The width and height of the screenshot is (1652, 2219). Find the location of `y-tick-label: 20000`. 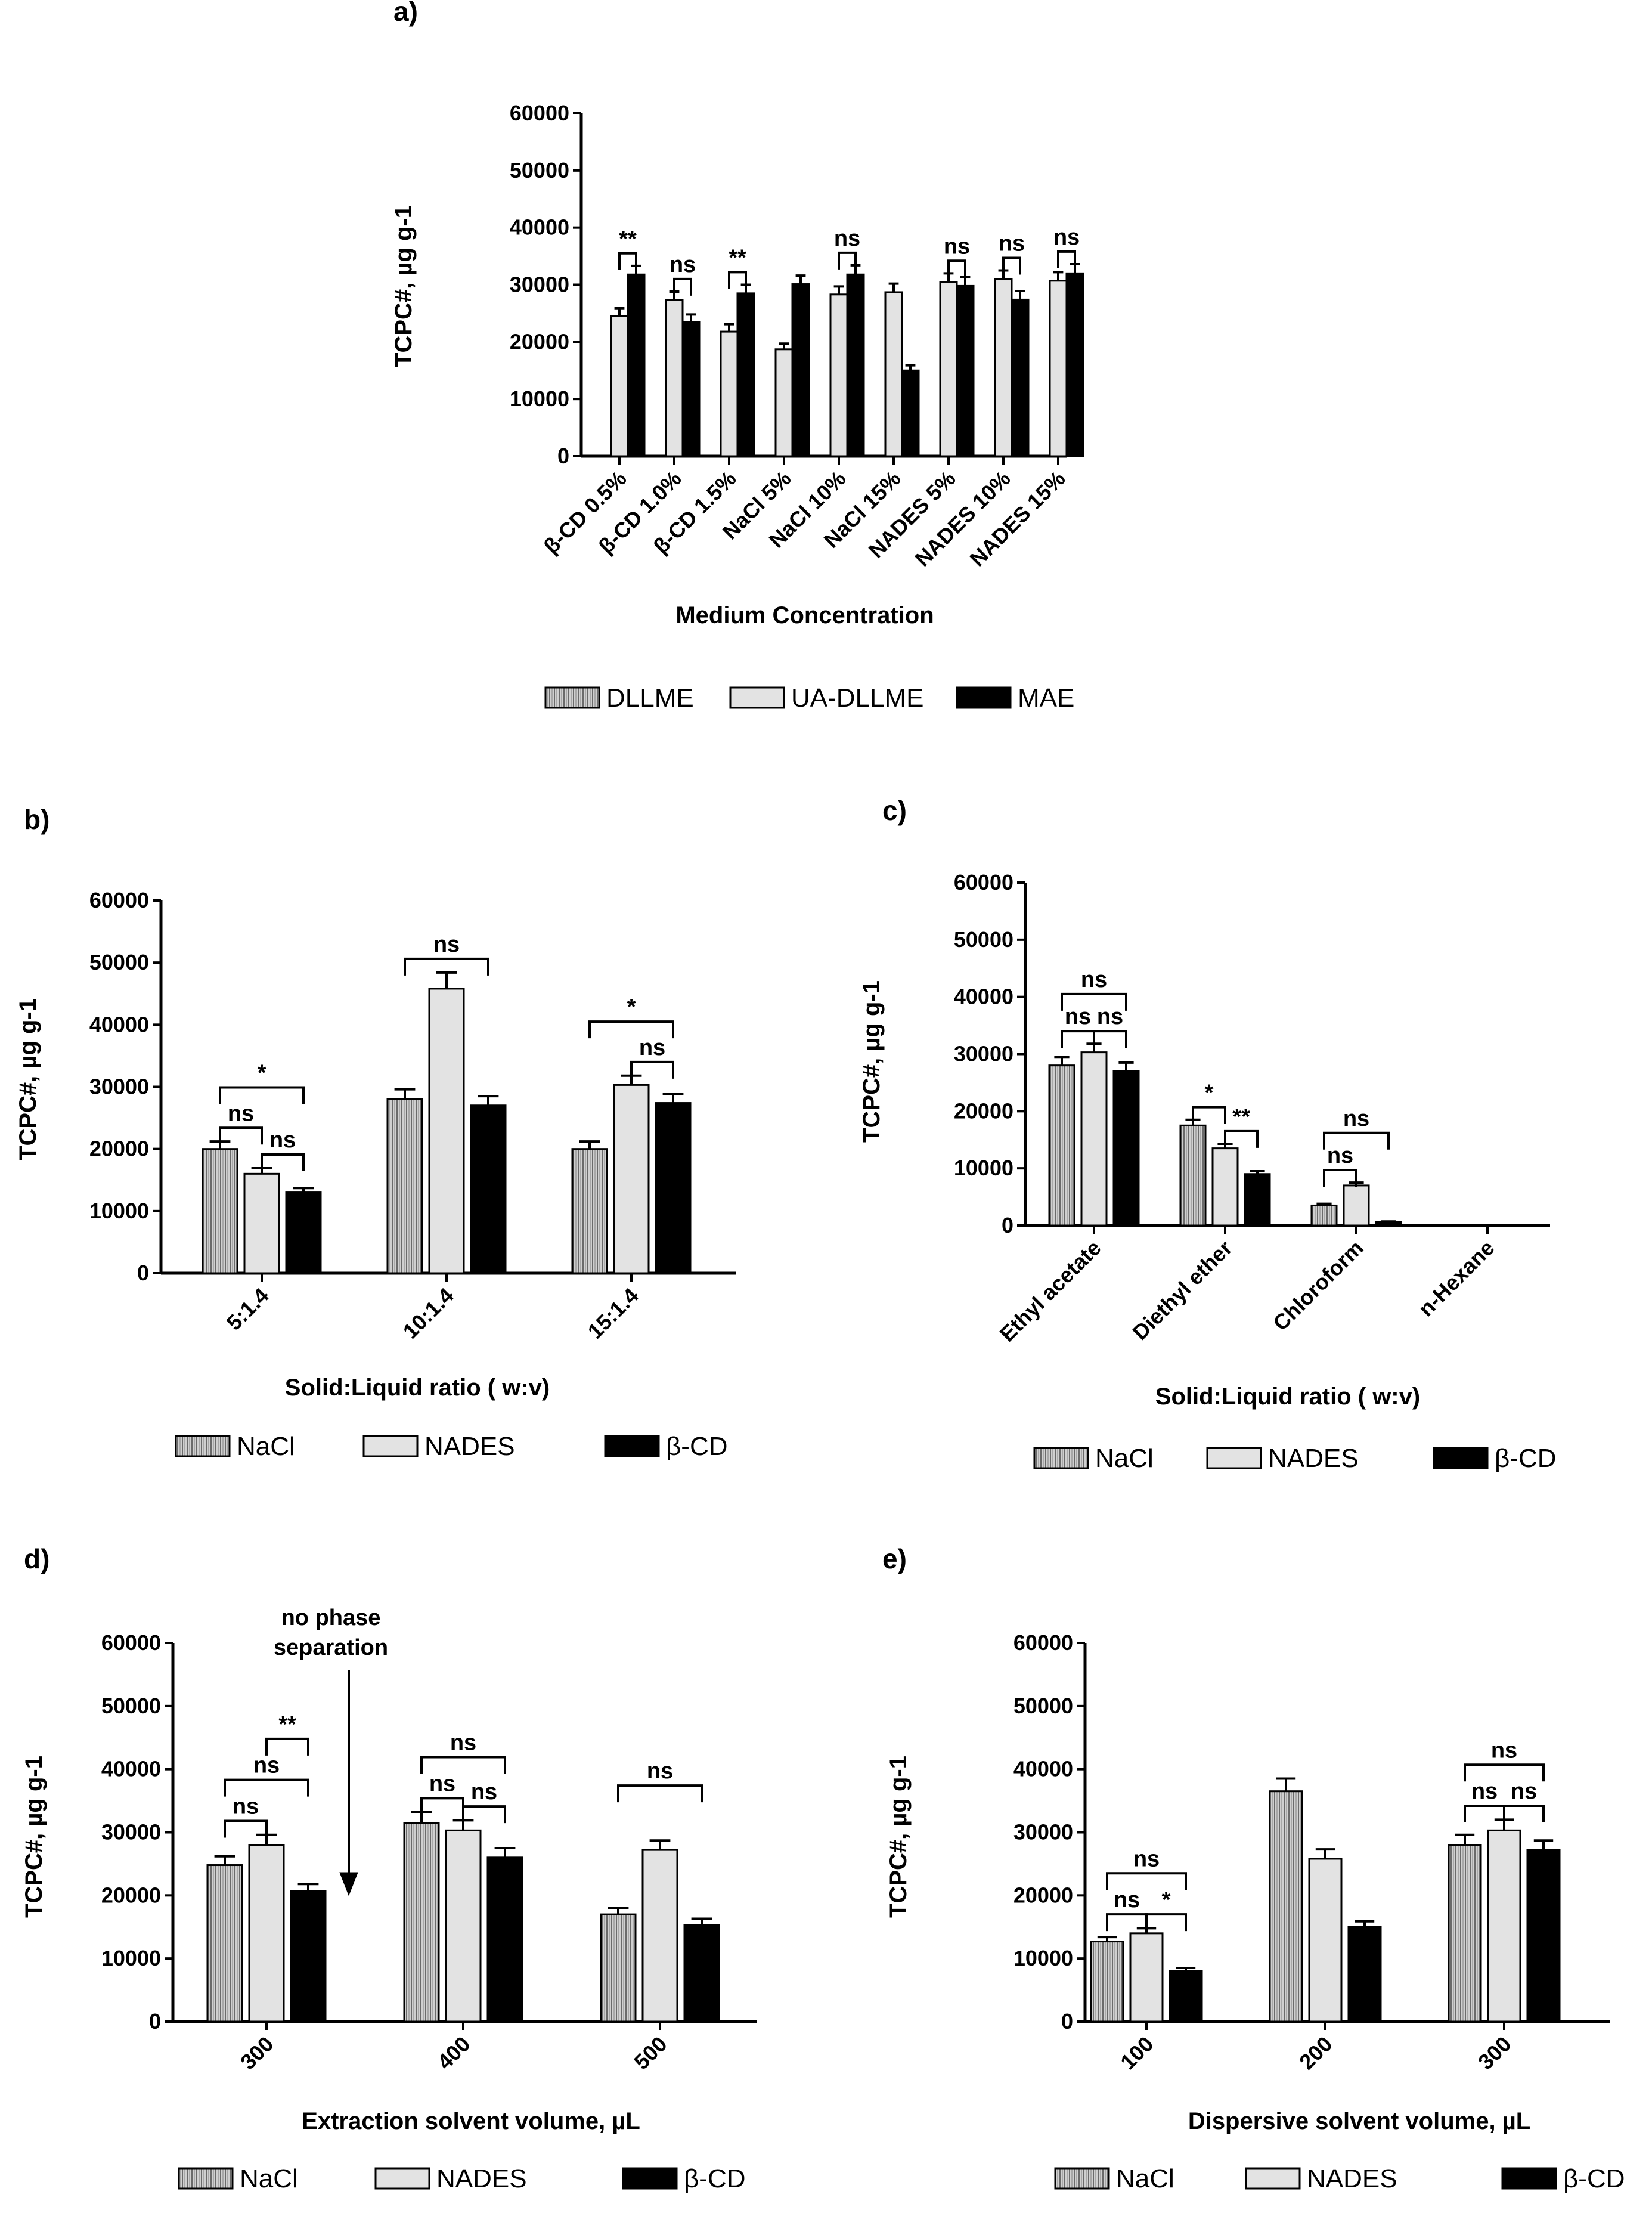

y-tick-label: 20000 is located at coordinates (539, 341).